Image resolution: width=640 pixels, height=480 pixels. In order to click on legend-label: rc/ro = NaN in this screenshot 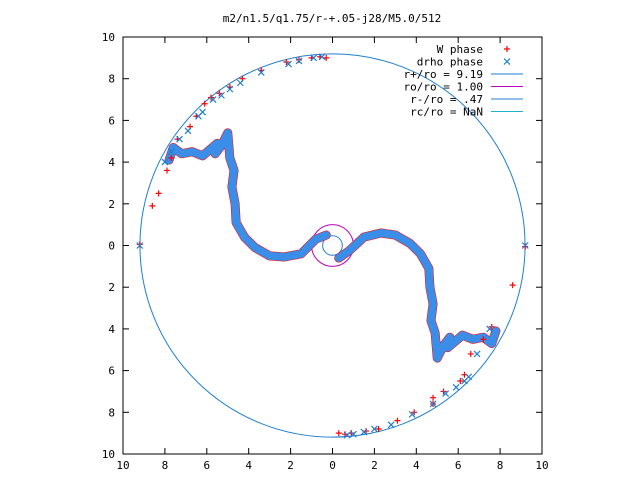, I will do `click(446, 112)`.